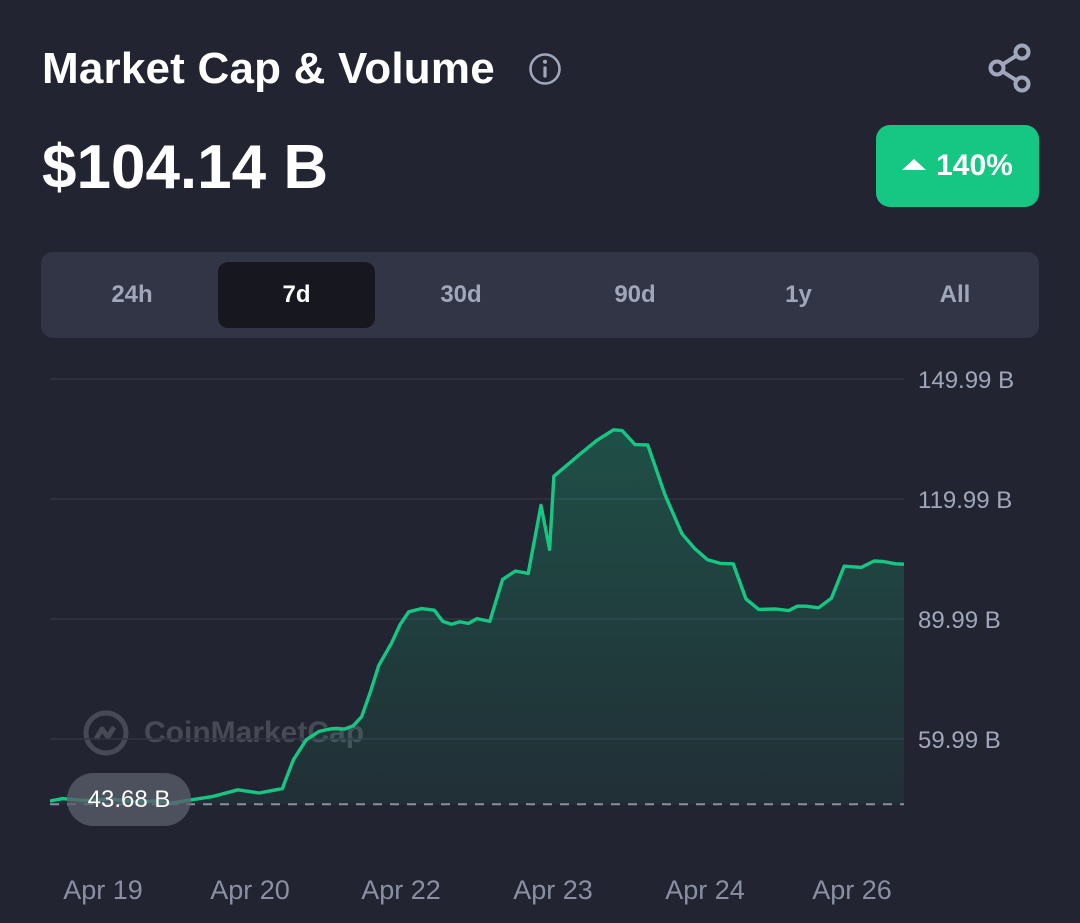 The image size is (1080, 923). What do you see at coordinates (401, 890) in the screenshot?
I see `x-tick-label: Apr 22` at bounding box center [401, 890].